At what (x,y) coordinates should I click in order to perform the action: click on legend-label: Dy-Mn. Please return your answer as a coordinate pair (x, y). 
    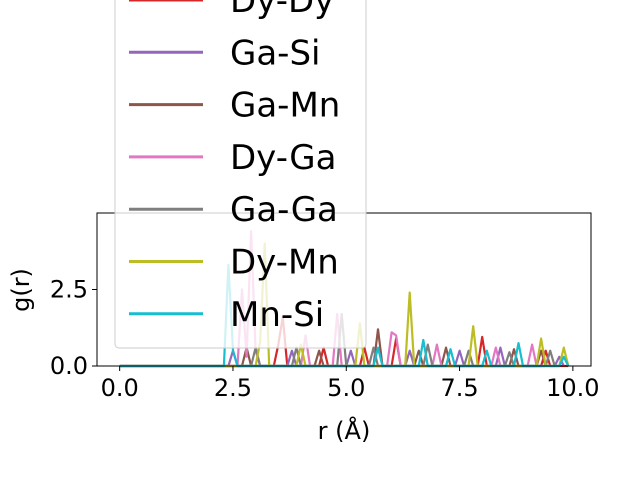
    Looking at the image, I should click on (284, 263).